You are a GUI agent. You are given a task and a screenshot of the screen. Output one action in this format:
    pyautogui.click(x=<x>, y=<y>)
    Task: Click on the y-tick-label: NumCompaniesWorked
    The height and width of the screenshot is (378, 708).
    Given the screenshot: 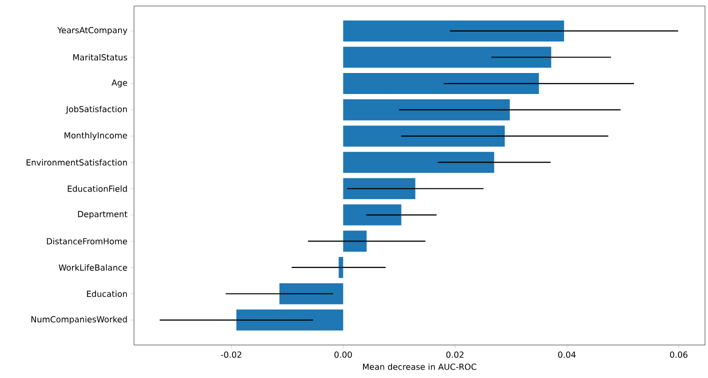 What is the action you would take?
    pyautogui.click(x=79, y=320)
    